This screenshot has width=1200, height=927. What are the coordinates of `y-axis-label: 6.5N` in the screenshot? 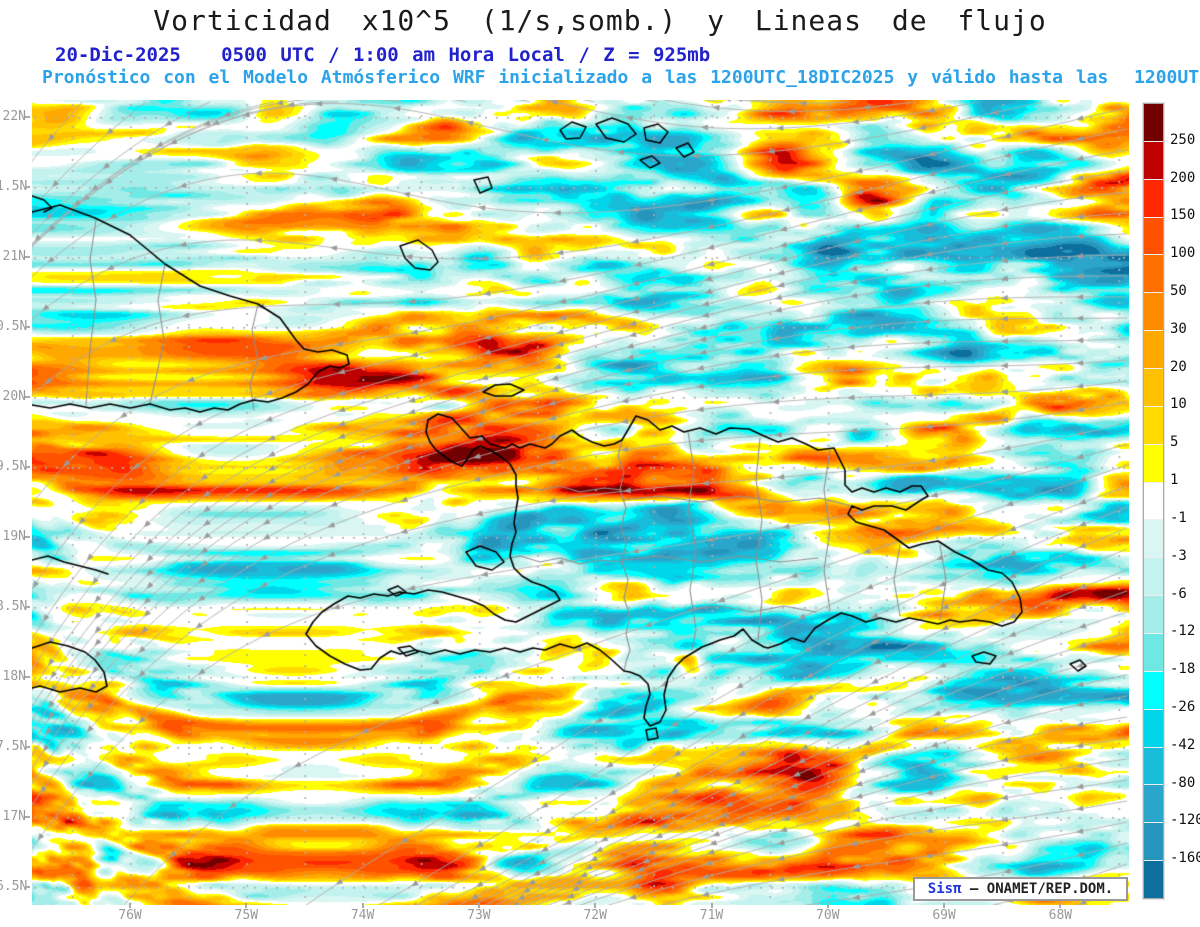 It's located at (14, 886).